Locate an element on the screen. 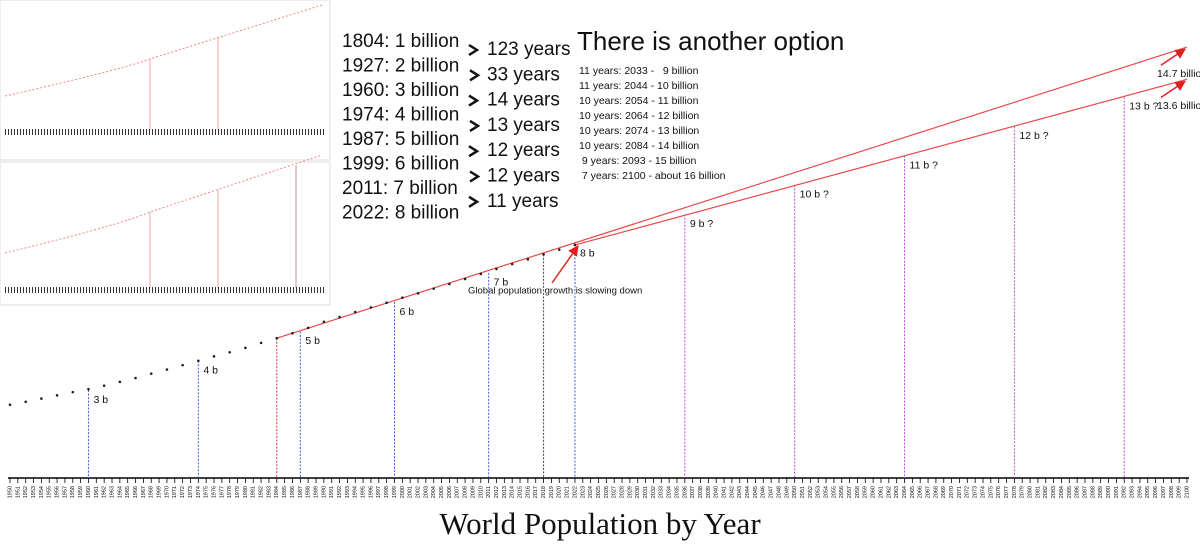  x-tick-label: 1966 is located at coordinates (136, 492).